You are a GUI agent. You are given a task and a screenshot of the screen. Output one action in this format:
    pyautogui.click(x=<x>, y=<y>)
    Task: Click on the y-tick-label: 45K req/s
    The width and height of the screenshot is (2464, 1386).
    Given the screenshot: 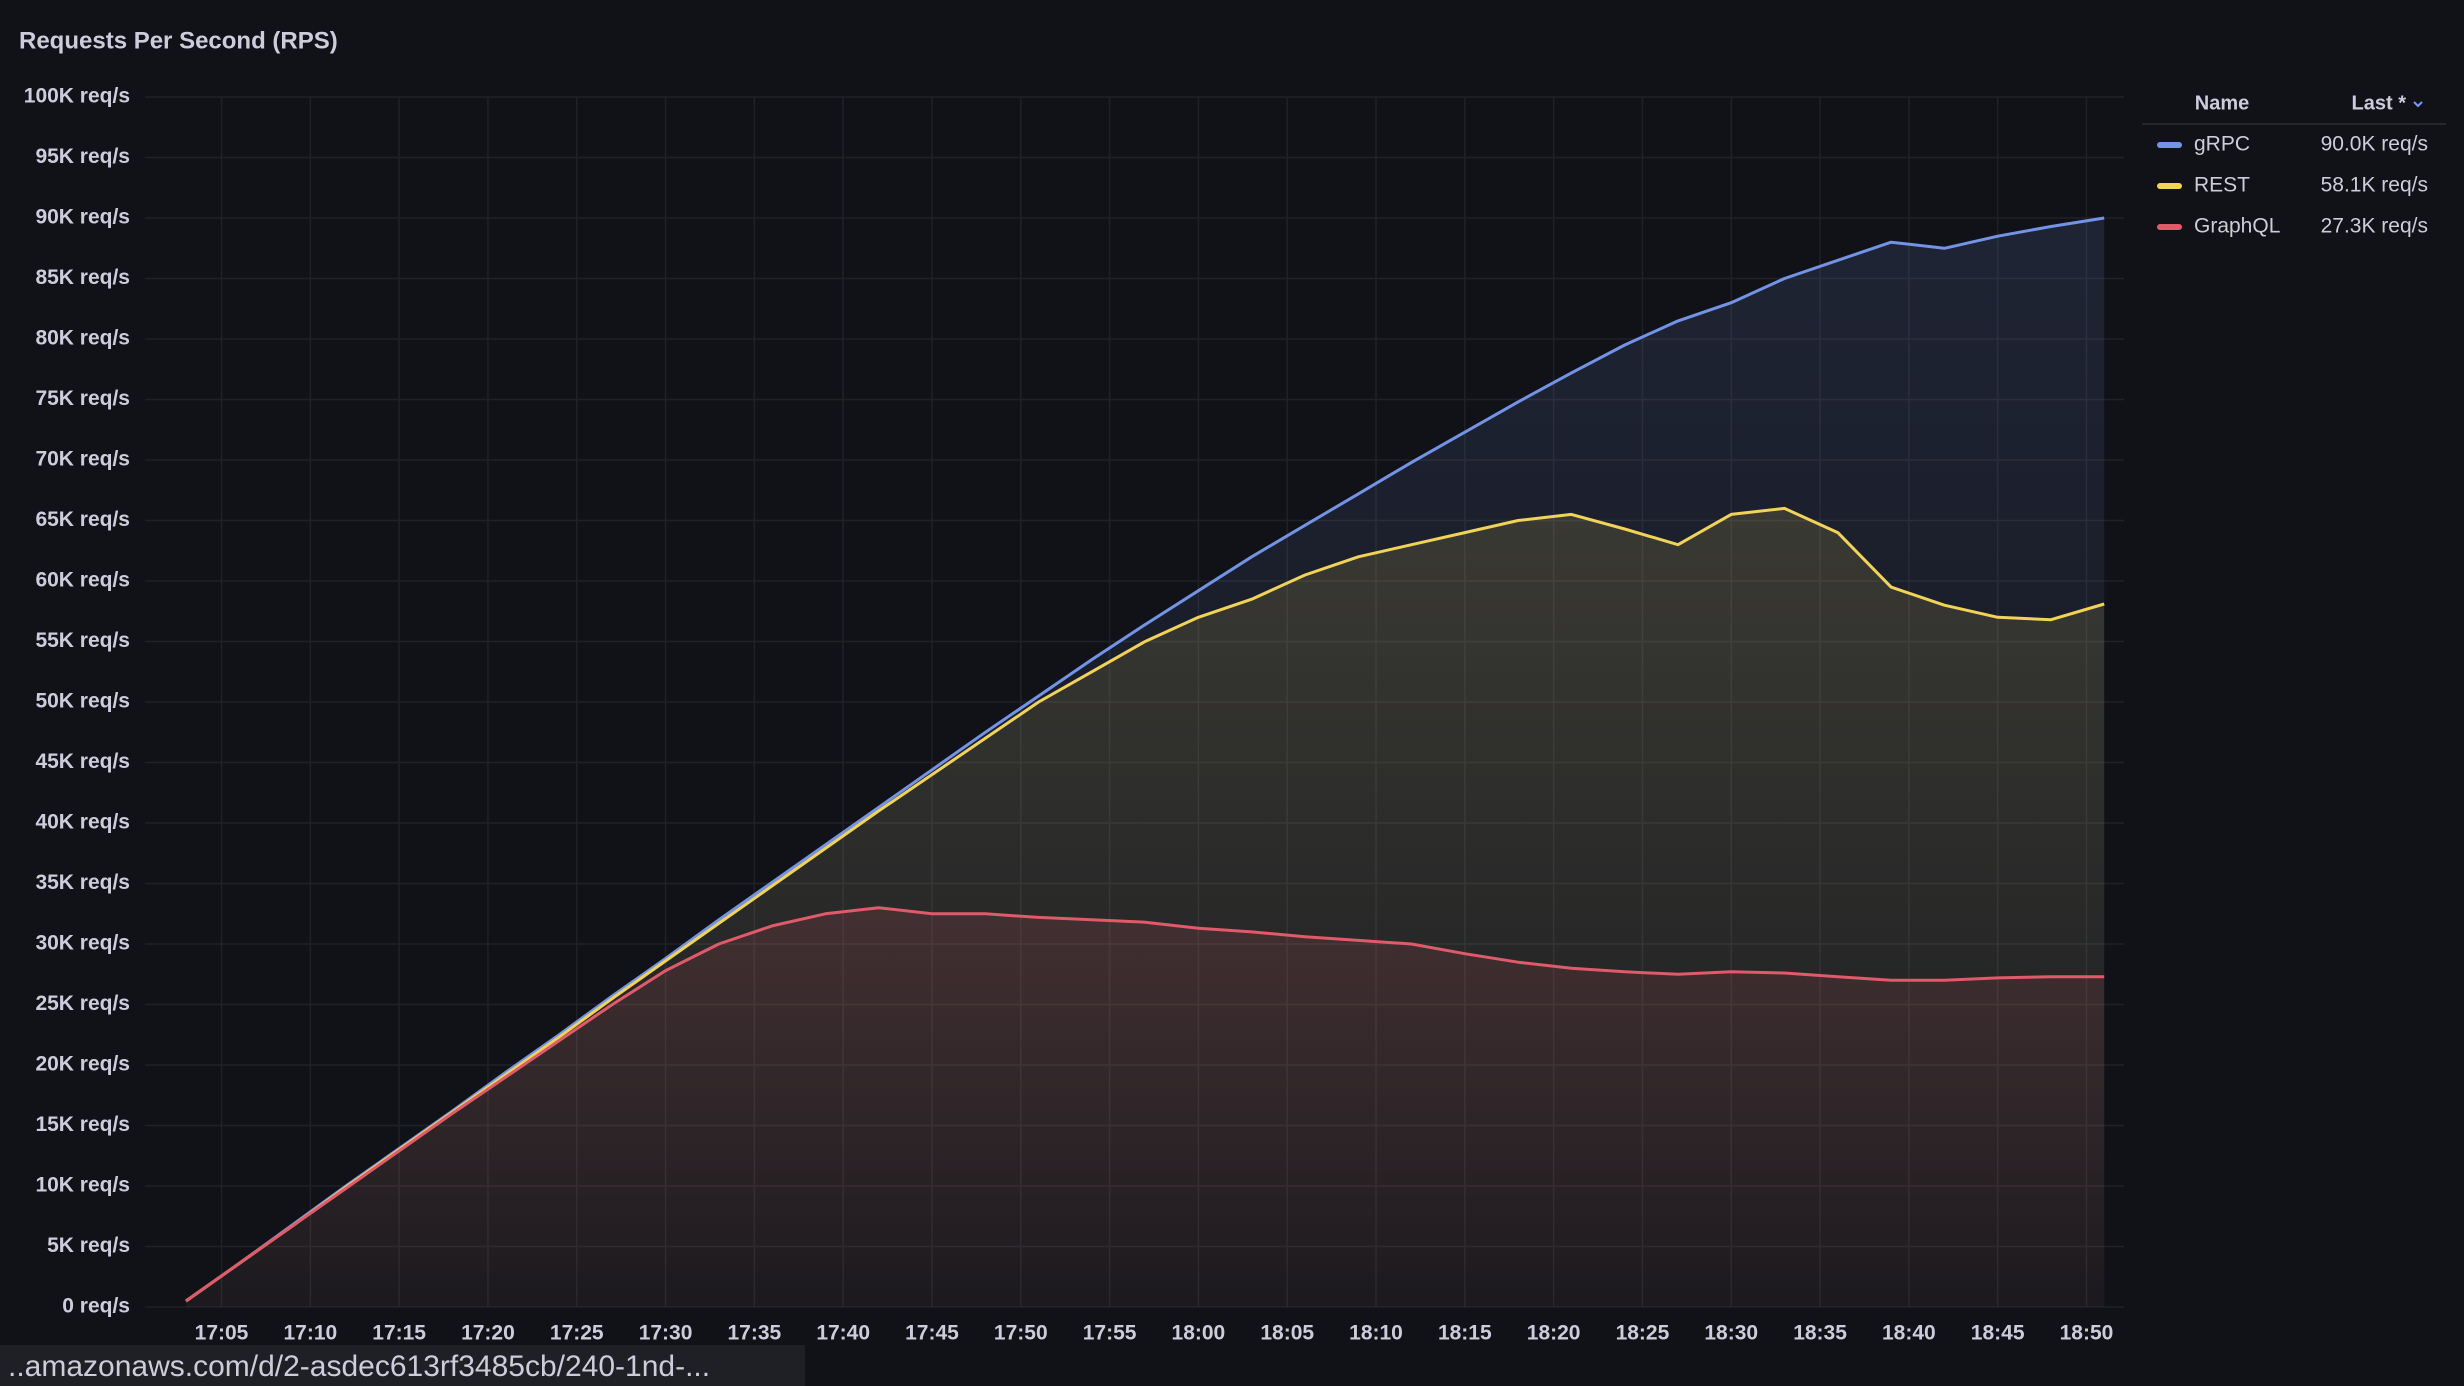 What is the action you would take?
    pyautogui.click(x=82, y=761)
    